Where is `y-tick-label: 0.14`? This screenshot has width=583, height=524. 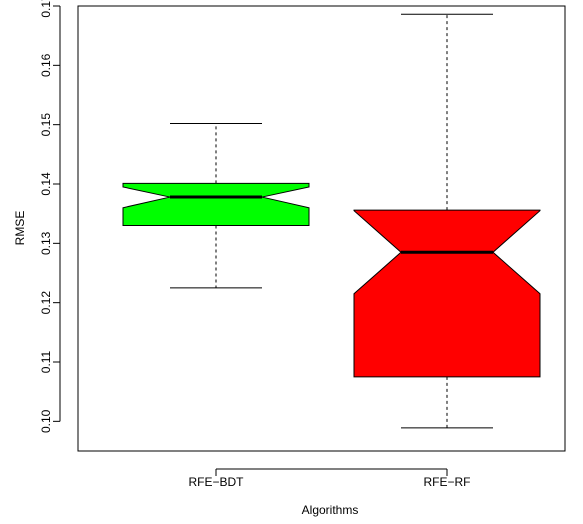 y-tick-label: 0.14 is located at coordinates (46, 184).